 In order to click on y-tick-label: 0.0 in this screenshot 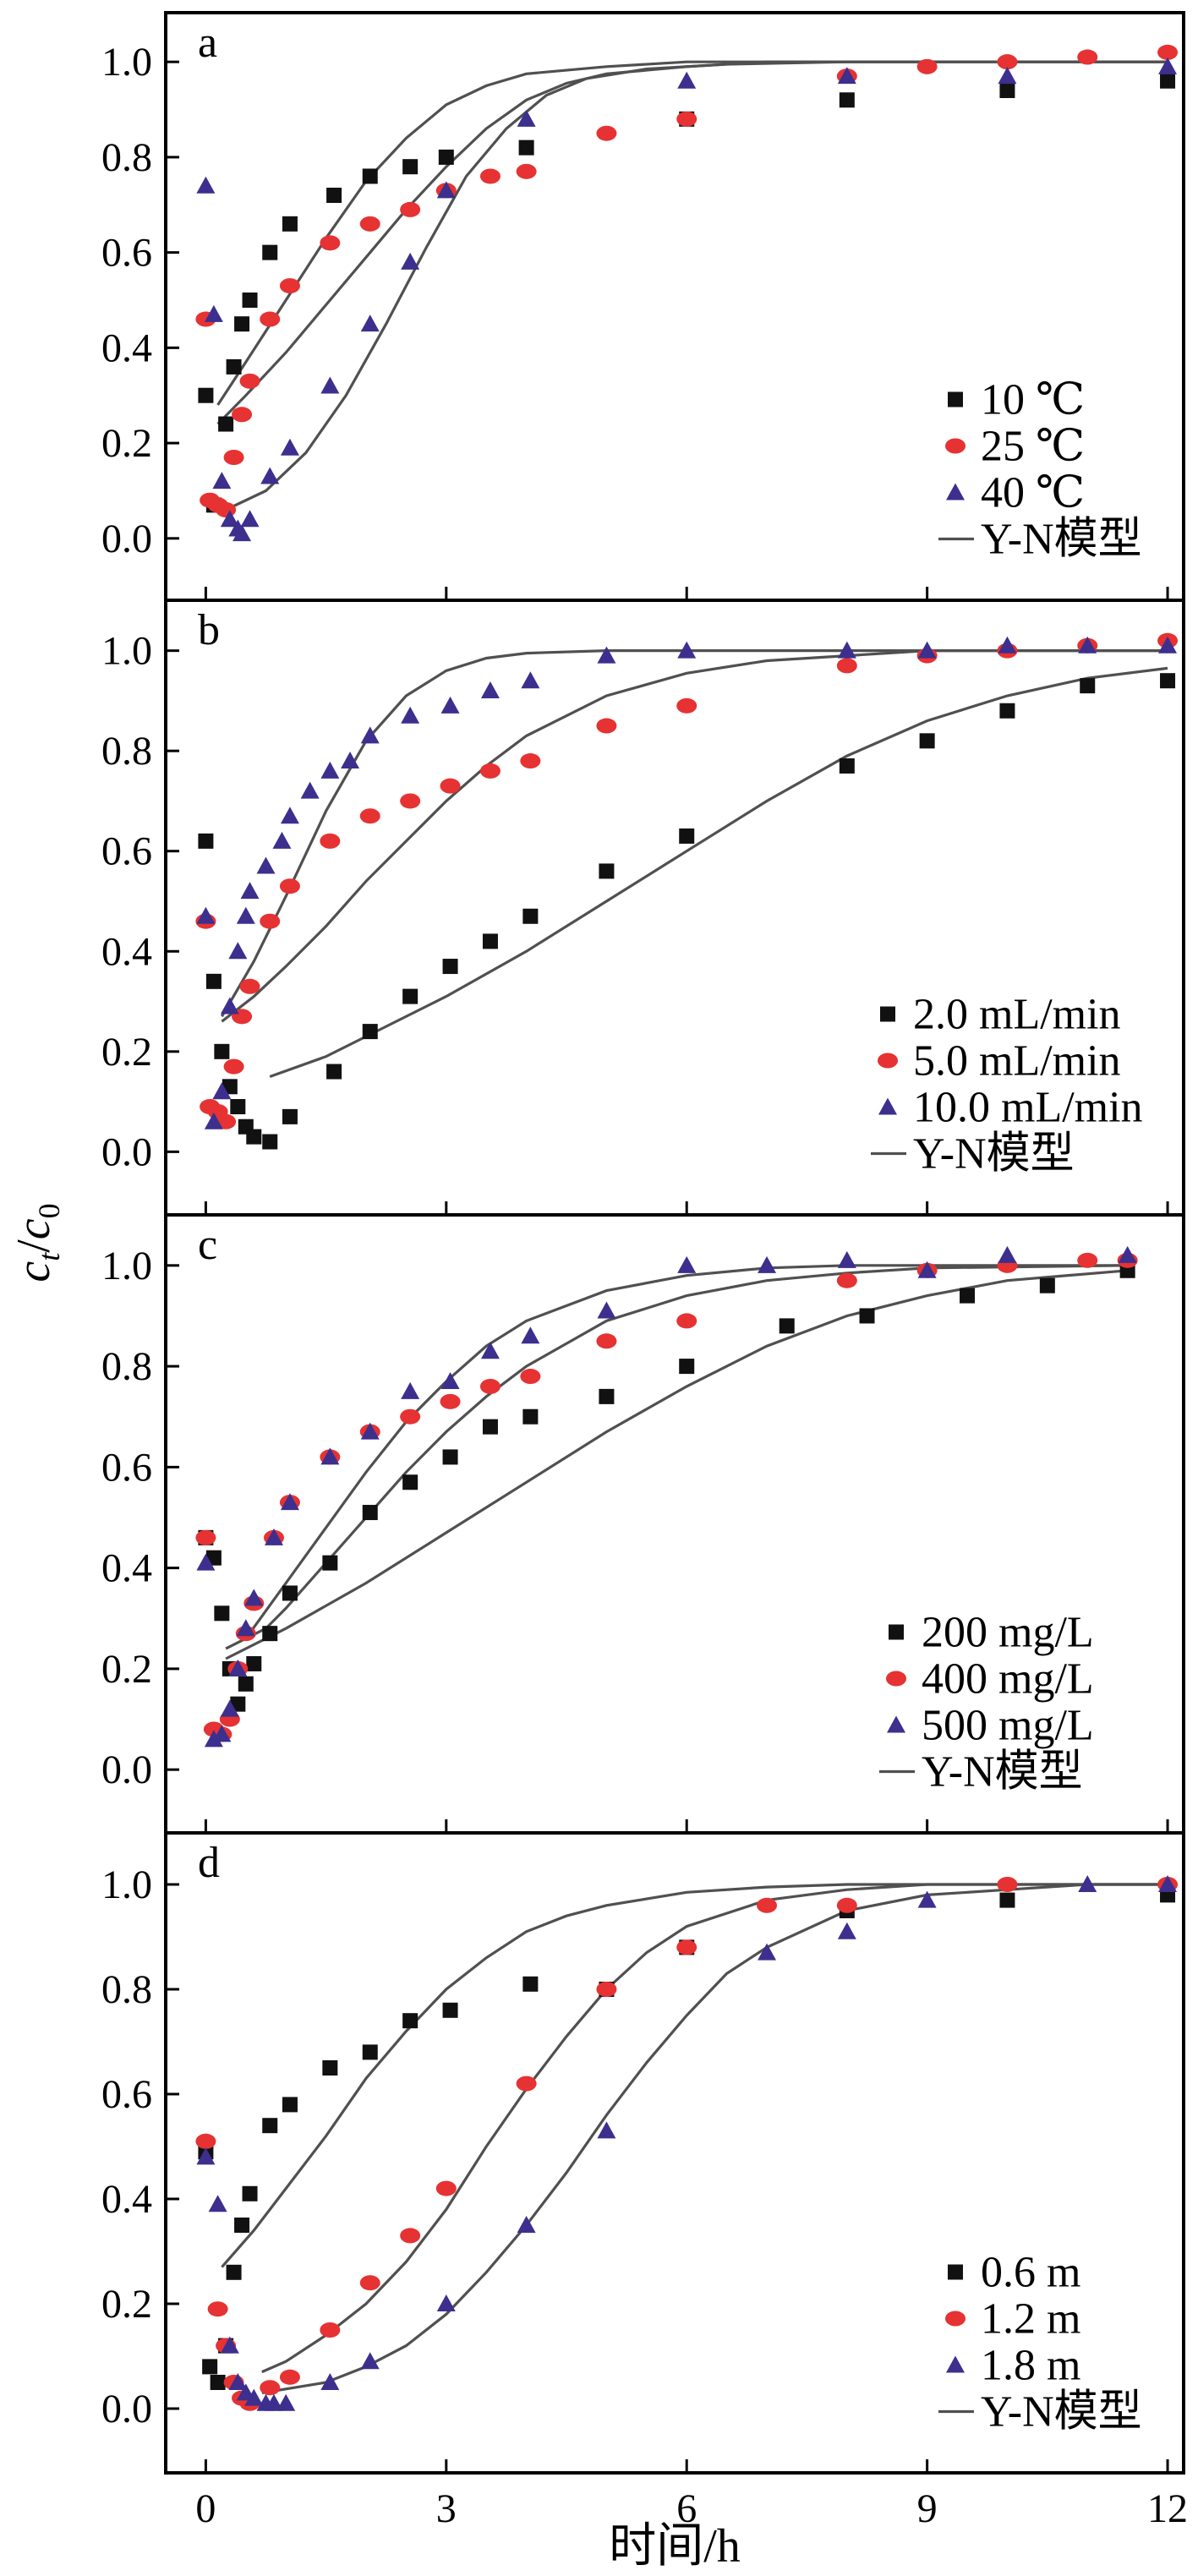, I will do `click(126, 539)`.